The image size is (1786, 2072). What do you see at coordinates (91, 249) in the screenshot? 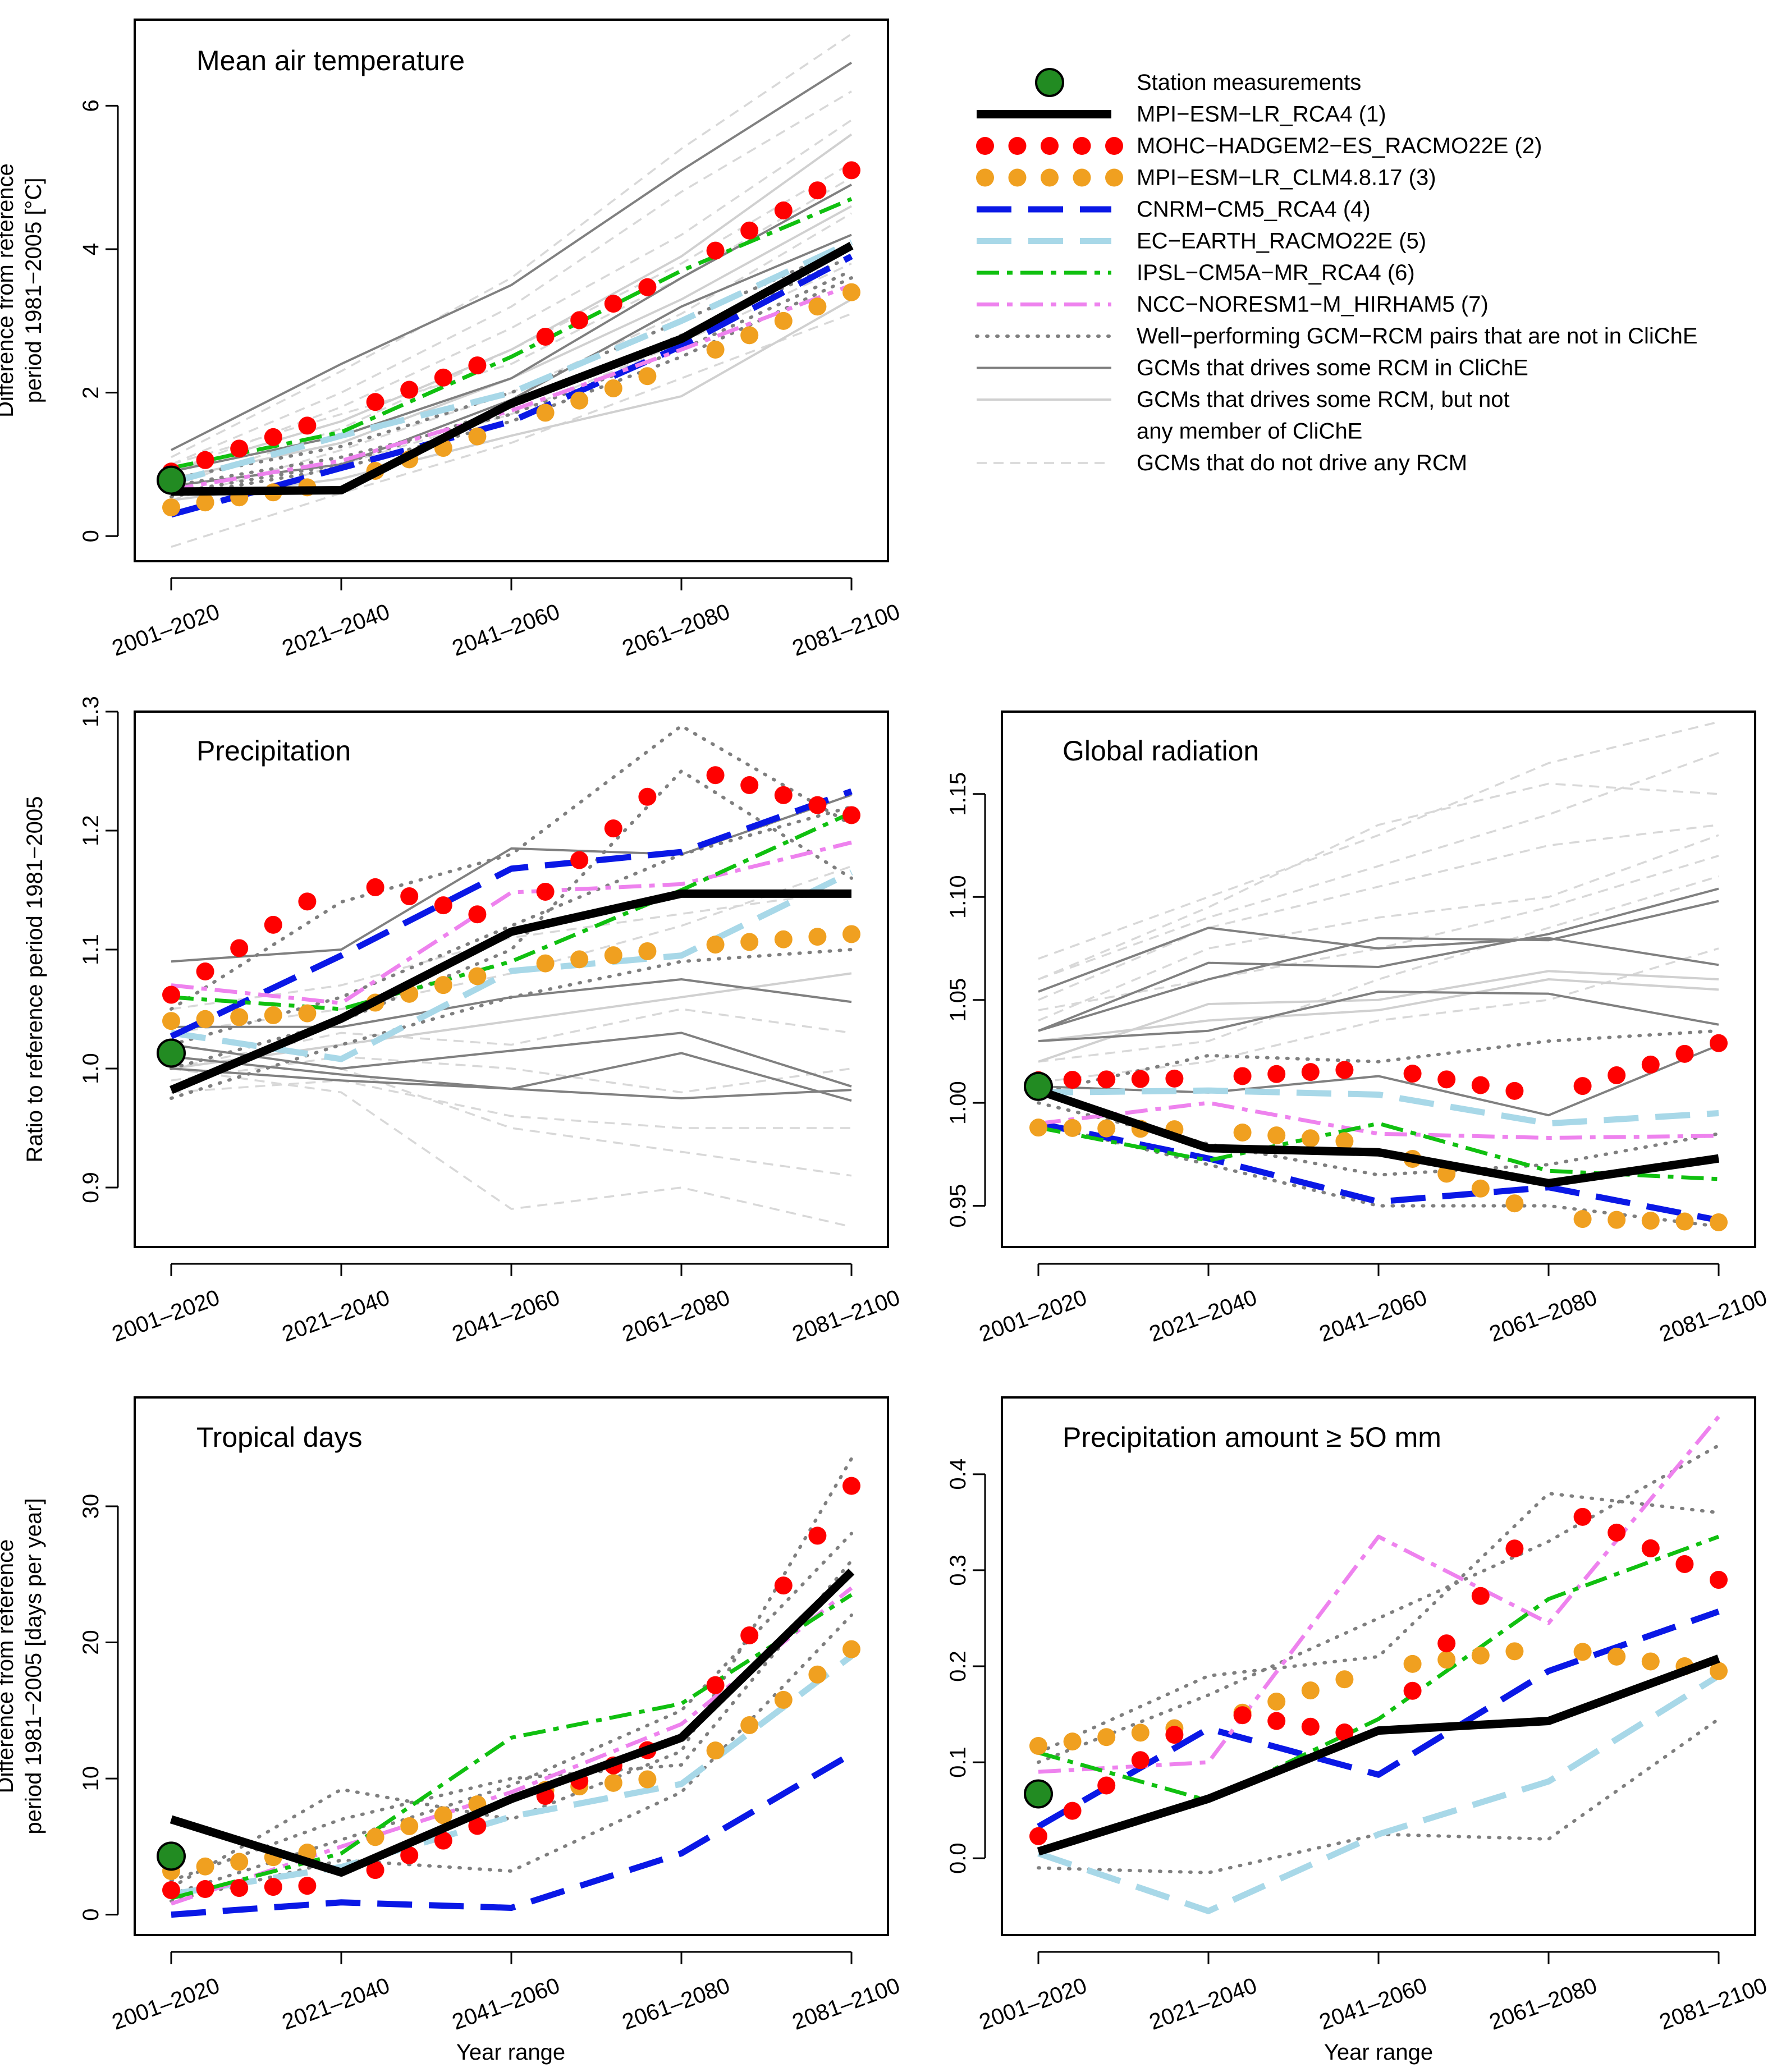
I see `y-tick-label: 4` at bounding box center [91, 249].